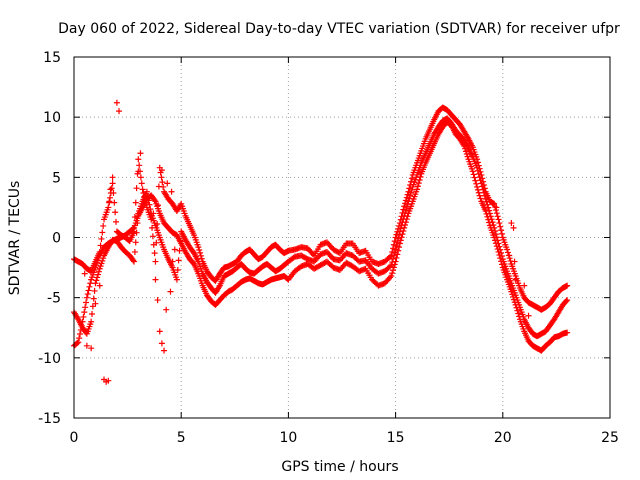  I want to click on y-tick-label: 5, so click(56, 178).